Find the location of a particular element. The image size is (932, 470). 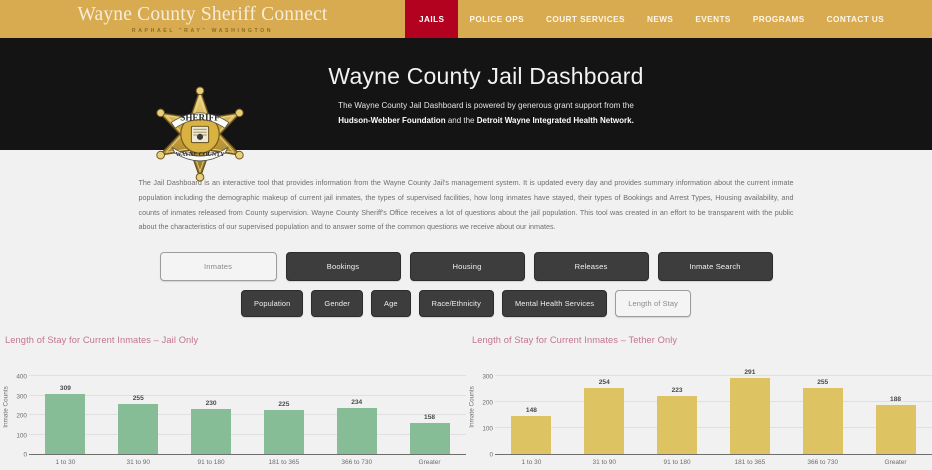

svg-text: SHERIFF is located at coordinates (200, 118).